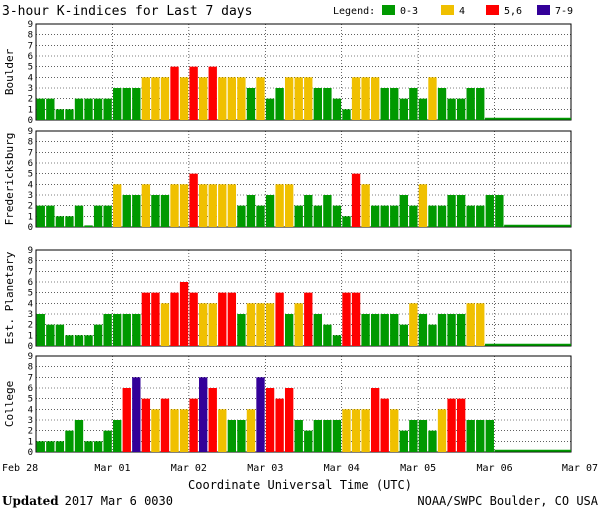 This screenshot has width=600, height=510. I want to click on panel-fredericksburg-ytick: 8, so click(30, 143).